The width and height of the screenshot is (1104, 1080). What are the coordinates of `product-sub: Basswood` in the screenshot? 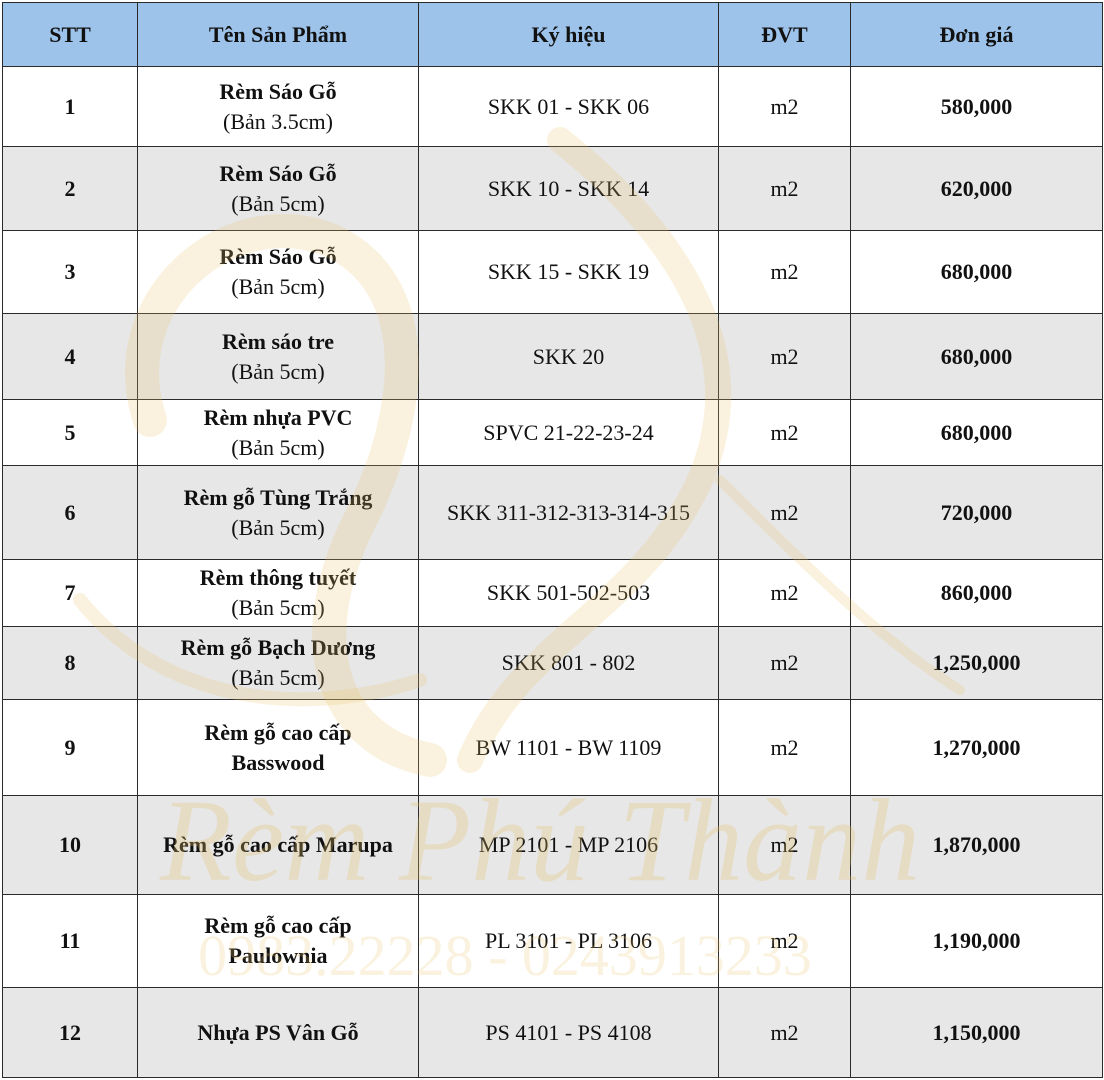 It's located at (278, 762).